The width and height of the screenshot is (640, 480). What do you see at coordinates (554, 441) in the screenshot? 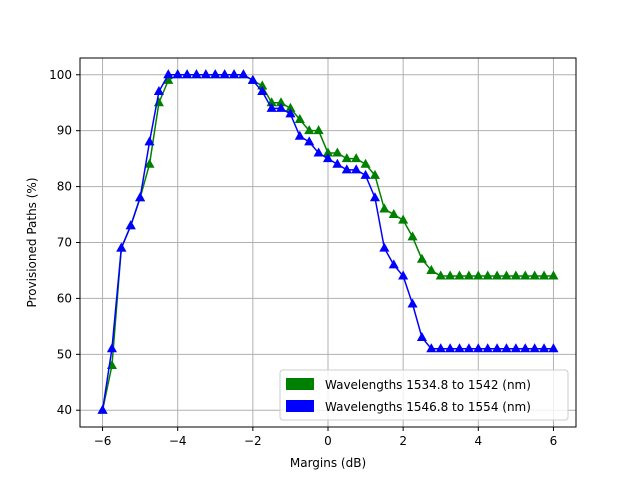
I see `x-tick-label: 6` at bounding box center [554, 441].